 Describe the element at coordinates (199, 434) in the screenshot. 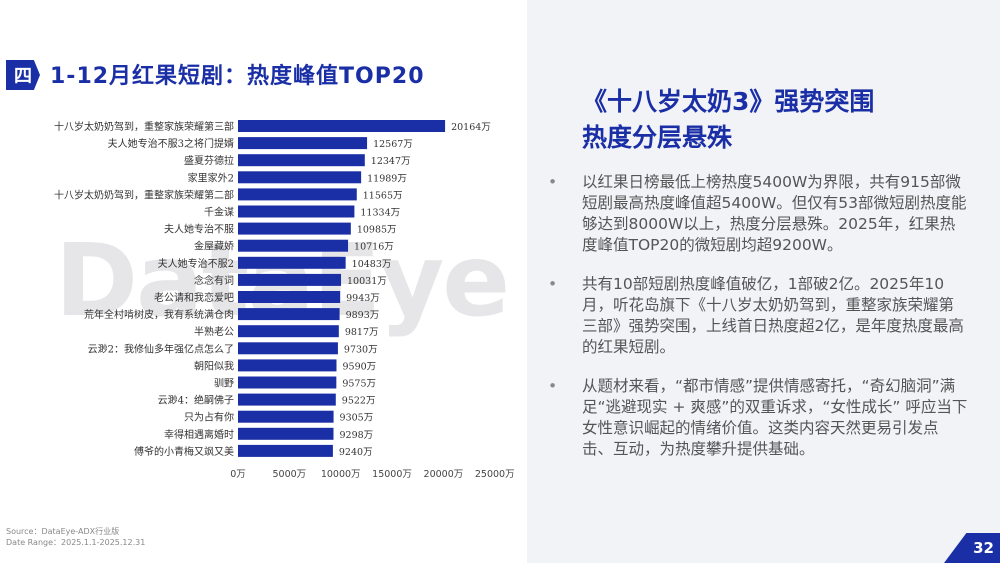

I see `category-label: 幸得相遇离婚时` at that location.